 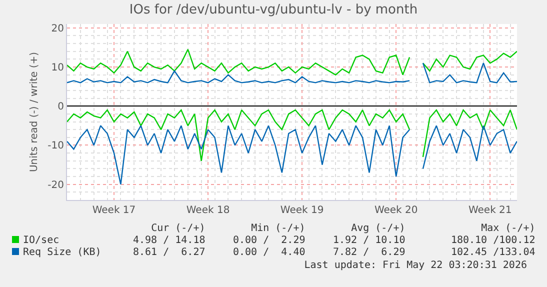 What do you see at coordinates (56, 185) in the screenshot?
I see `y-tick-label: -20` at bounding box center [56, 185].